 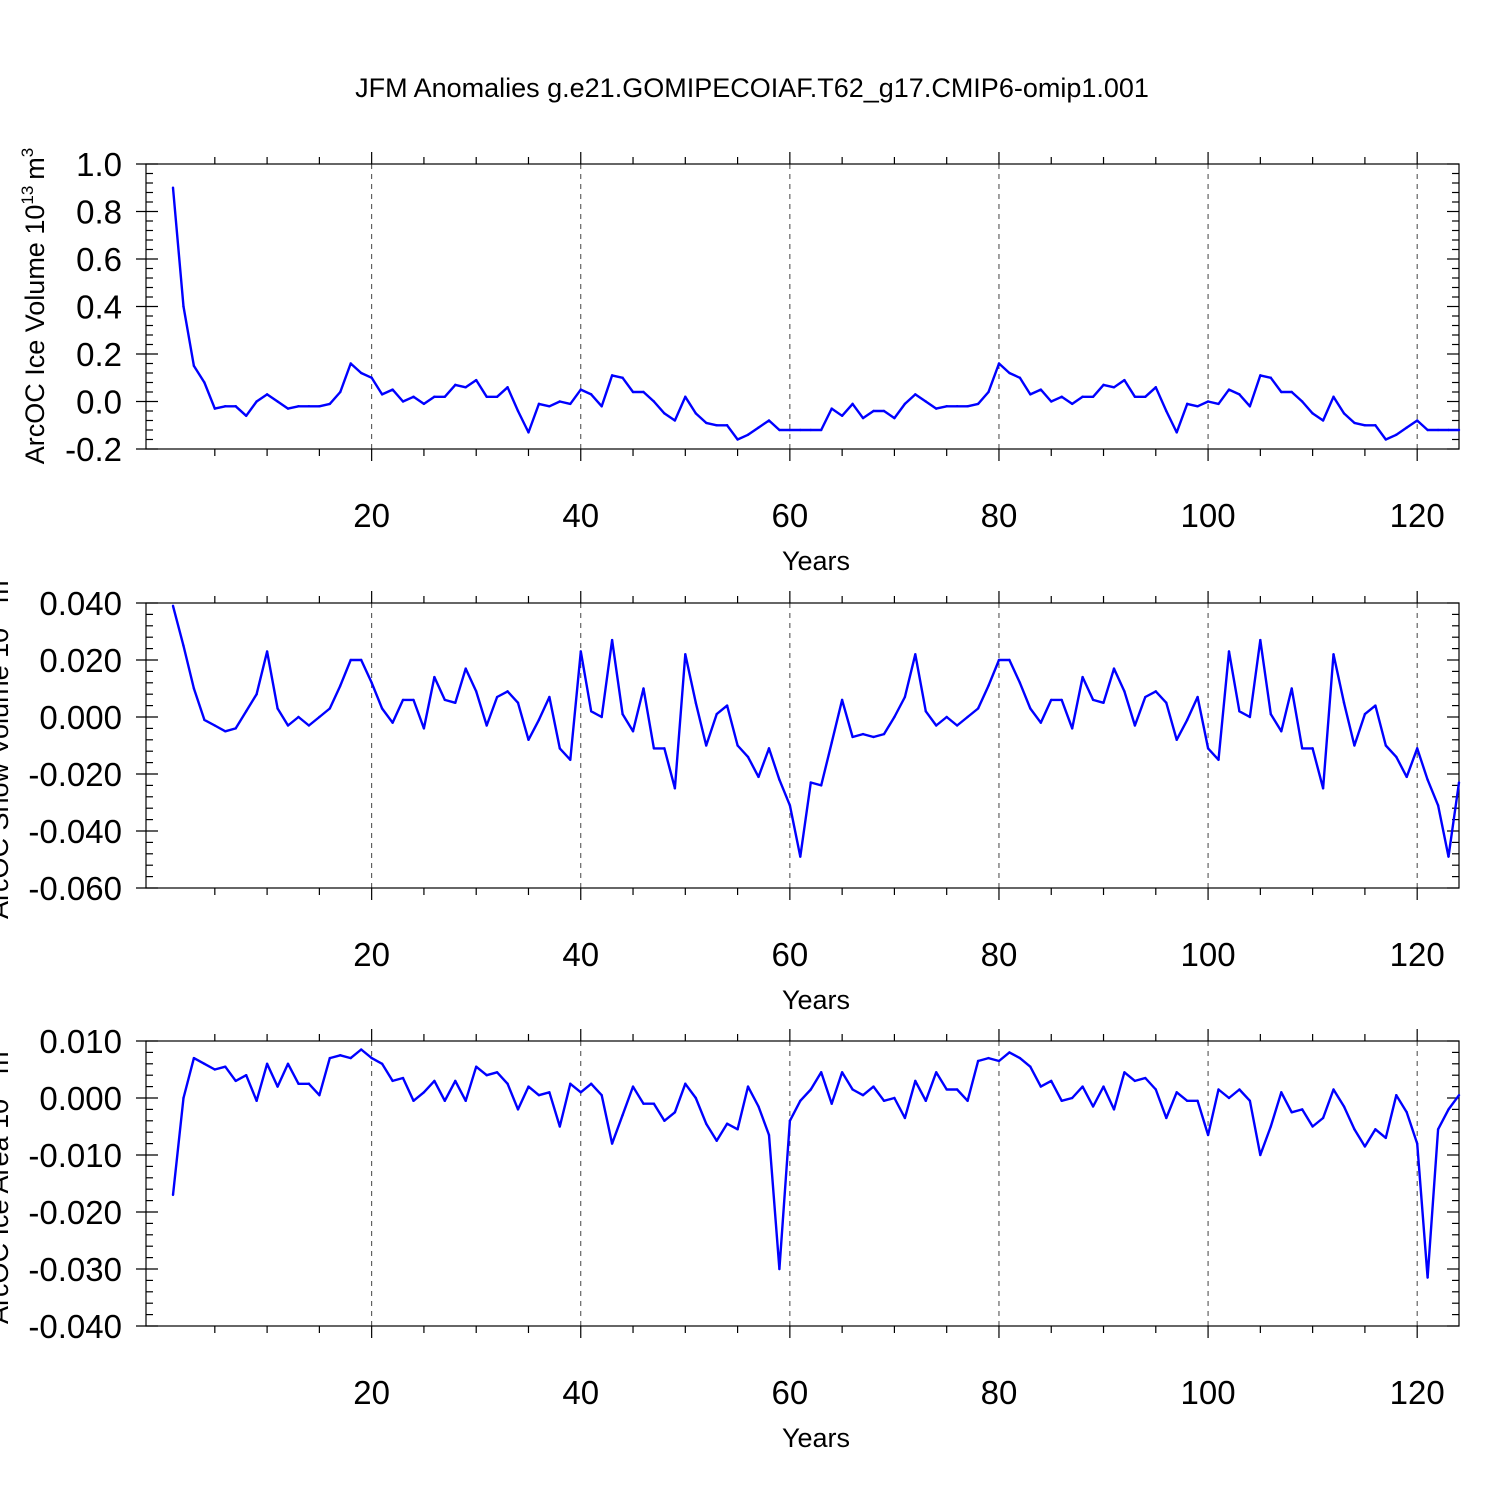 What do you see at coordinates (34, 306) in the screenshot?
I see `y-axis-label: ArcOC Ice Volume 1013 m3` at bounding box center [34, 306].